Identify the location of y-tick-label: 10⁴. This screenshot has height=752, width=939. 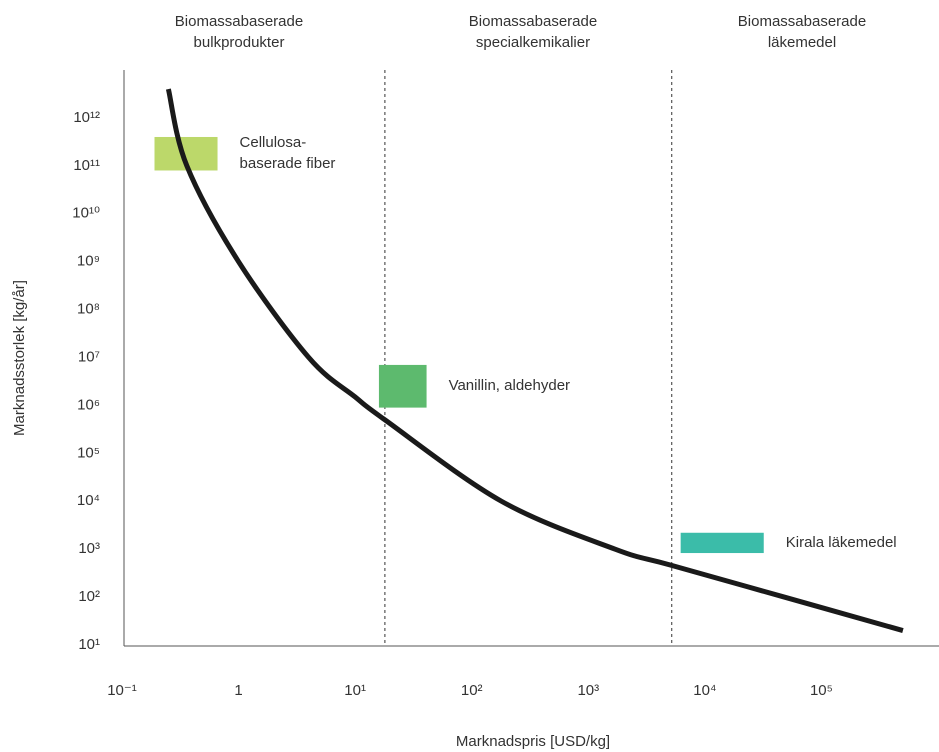
(88, 500).